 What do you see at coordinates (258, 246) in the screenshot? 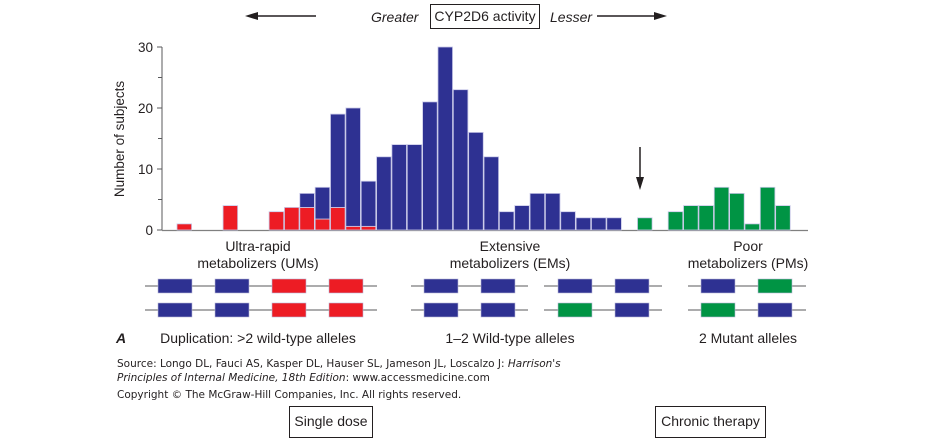
I see `um-label-line1: Ultra-rapid` at bounding box center [258, 246].